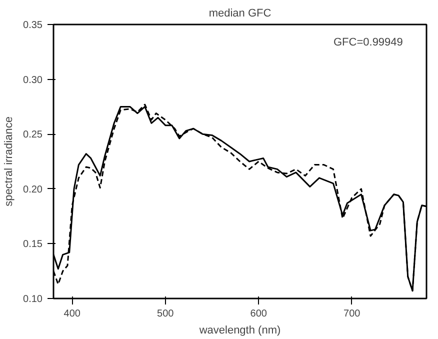 This screenshot has width=438, height=339. Describe the element at coordinates (239, 330) in the screenshot. I see `x-axis-title: wavelength (nm)` at that location.